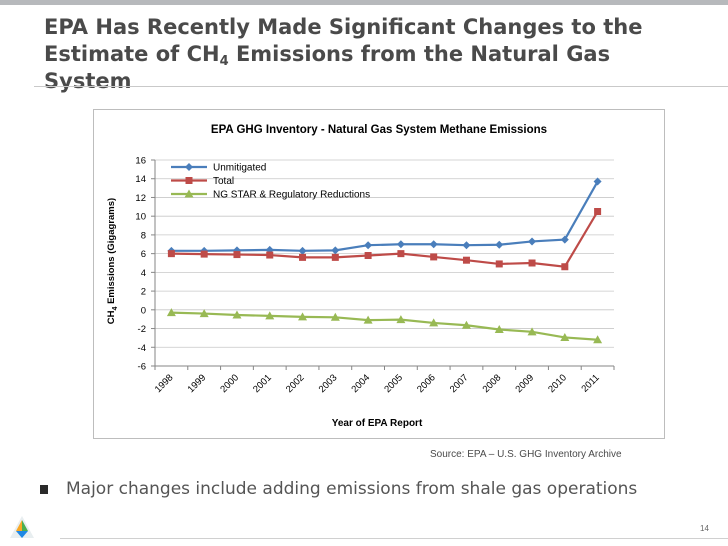 This screenshot has height=546, width=728. Describe the element at coordinates (364, 2) in the screenshot. I see `top-bar` at that location.